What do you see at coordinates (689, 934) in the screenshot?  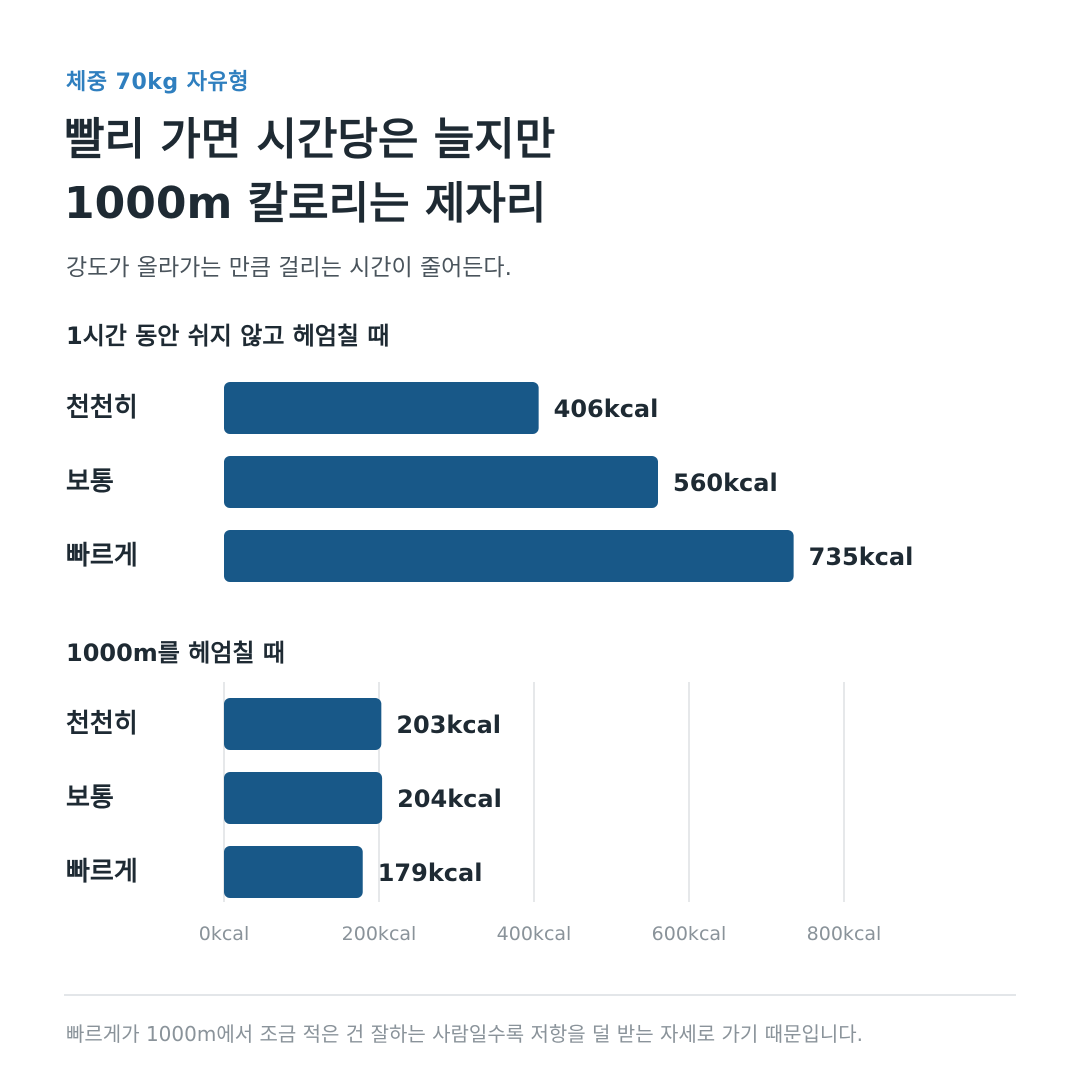 I see `x-tick-label: 600kcal` at bounding box center [689, 934].